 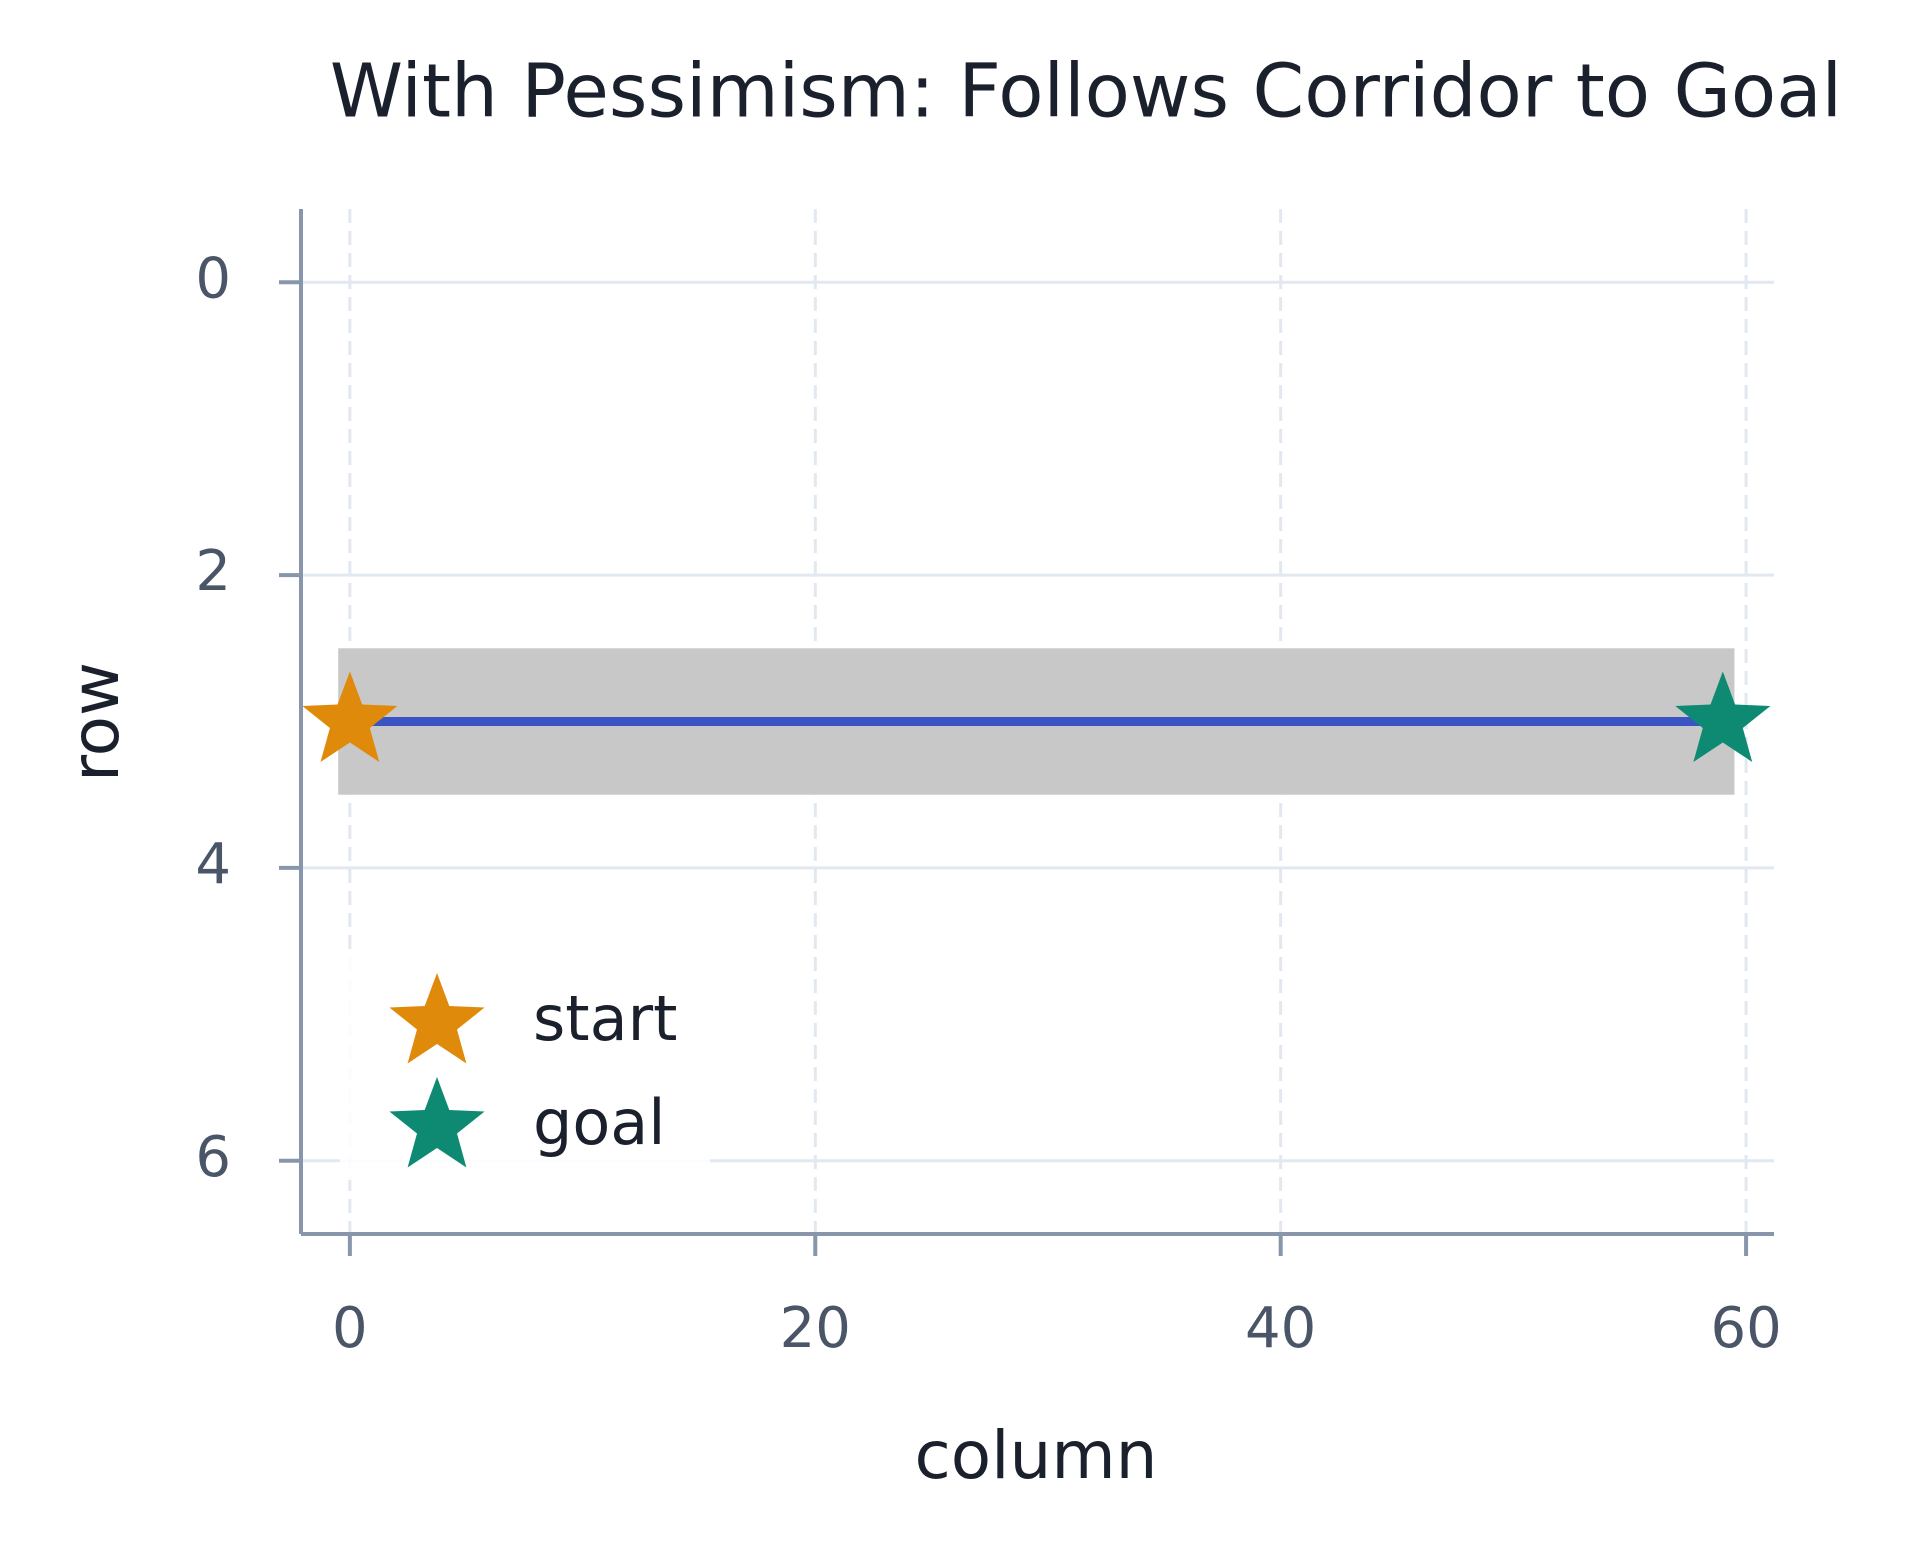 What do you see at coordinates (213, 1157) in the screenshot?
I see `y-tick-label: 6` at bounding box center [213, 1157].